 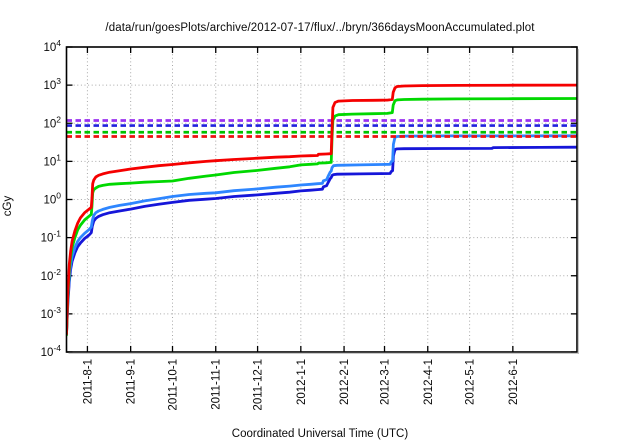 What do you see at coordinates (51, 313) in the screenshot?
I see `y-tick-label: 10⁻³` at bounding box center [51, 313].